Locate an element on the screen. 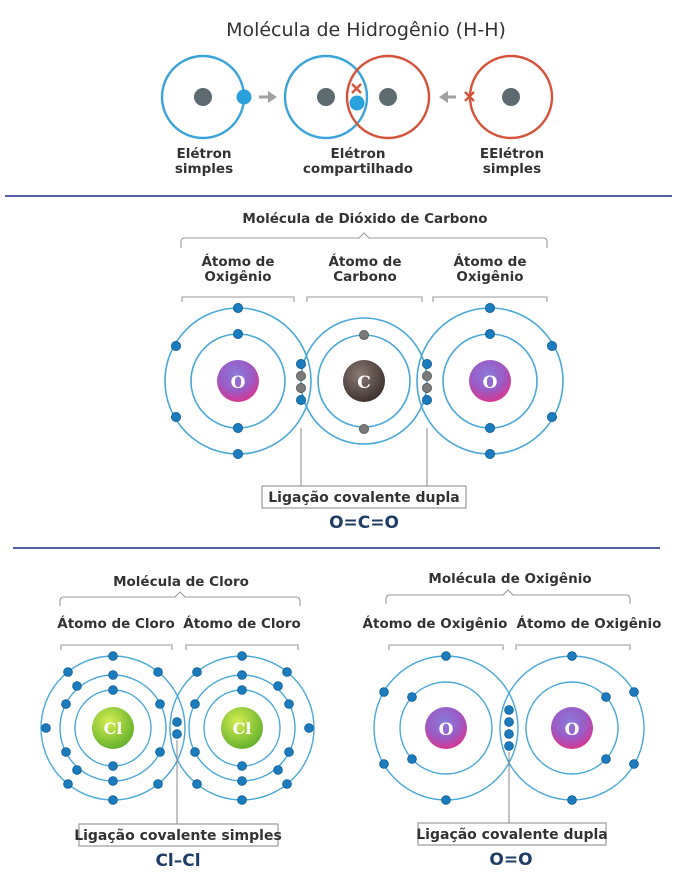 The image size is (683, 872). oxygen-formula: O=O is located at coordinates (510, 860).